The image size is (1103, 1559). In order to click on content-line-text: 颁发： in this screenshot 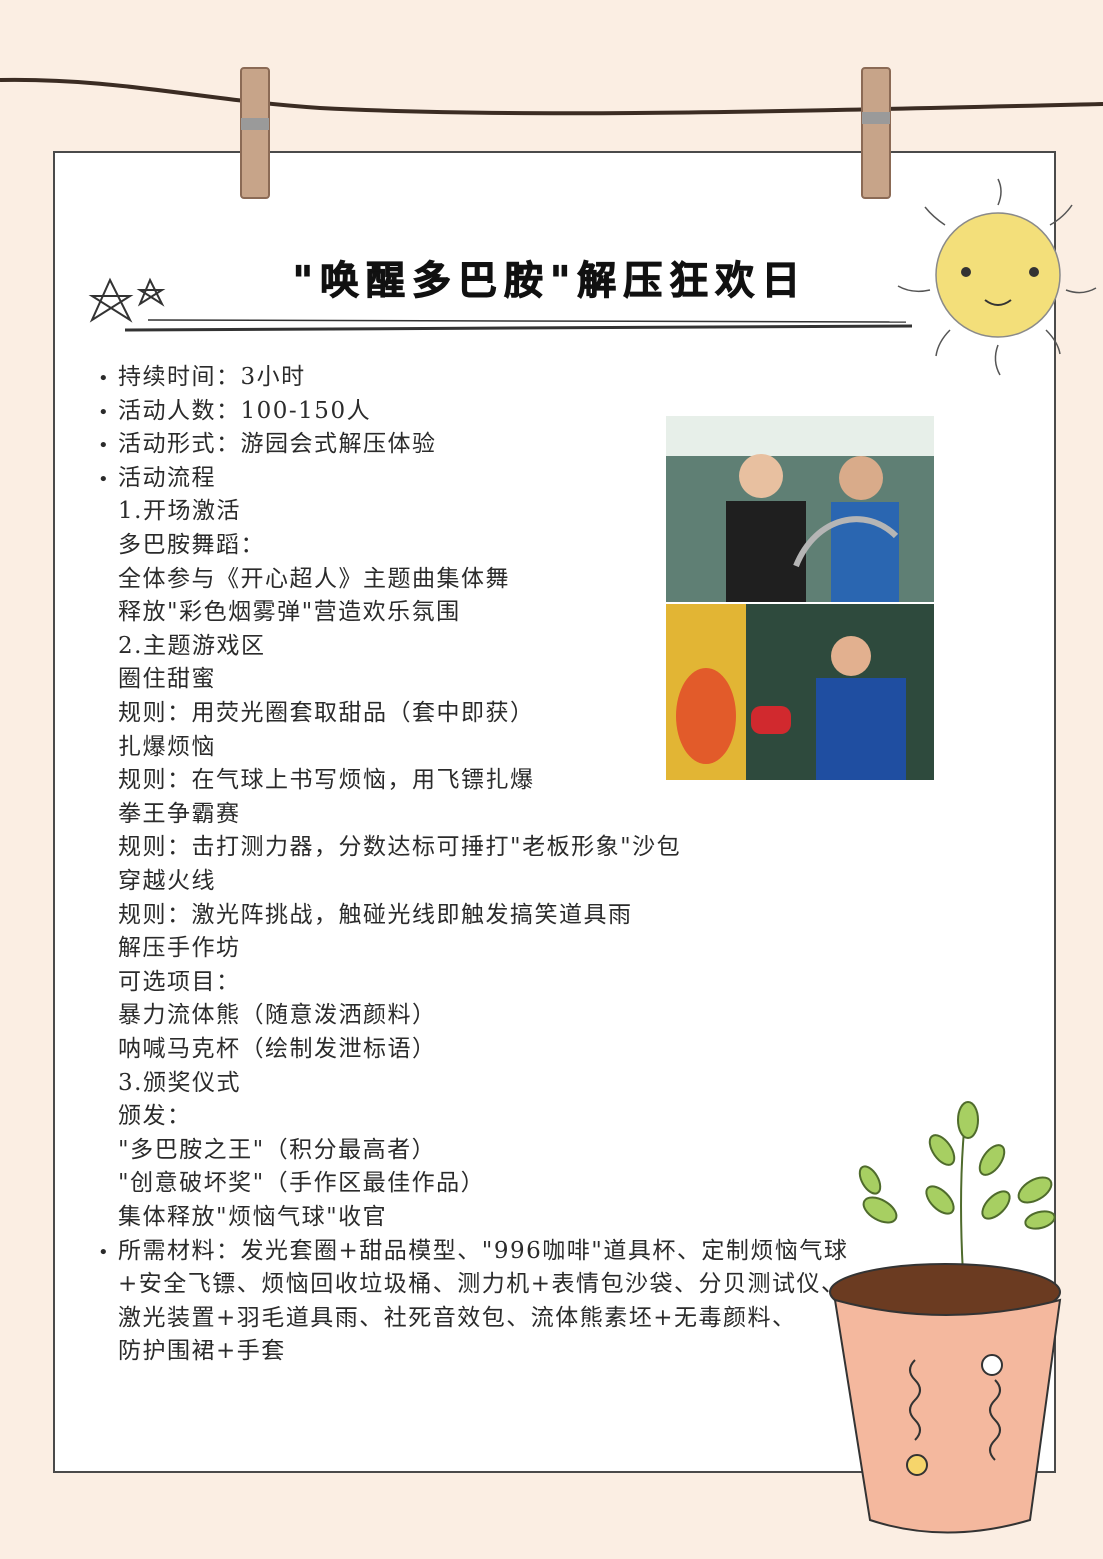, I will do `click(155, 1116)`.